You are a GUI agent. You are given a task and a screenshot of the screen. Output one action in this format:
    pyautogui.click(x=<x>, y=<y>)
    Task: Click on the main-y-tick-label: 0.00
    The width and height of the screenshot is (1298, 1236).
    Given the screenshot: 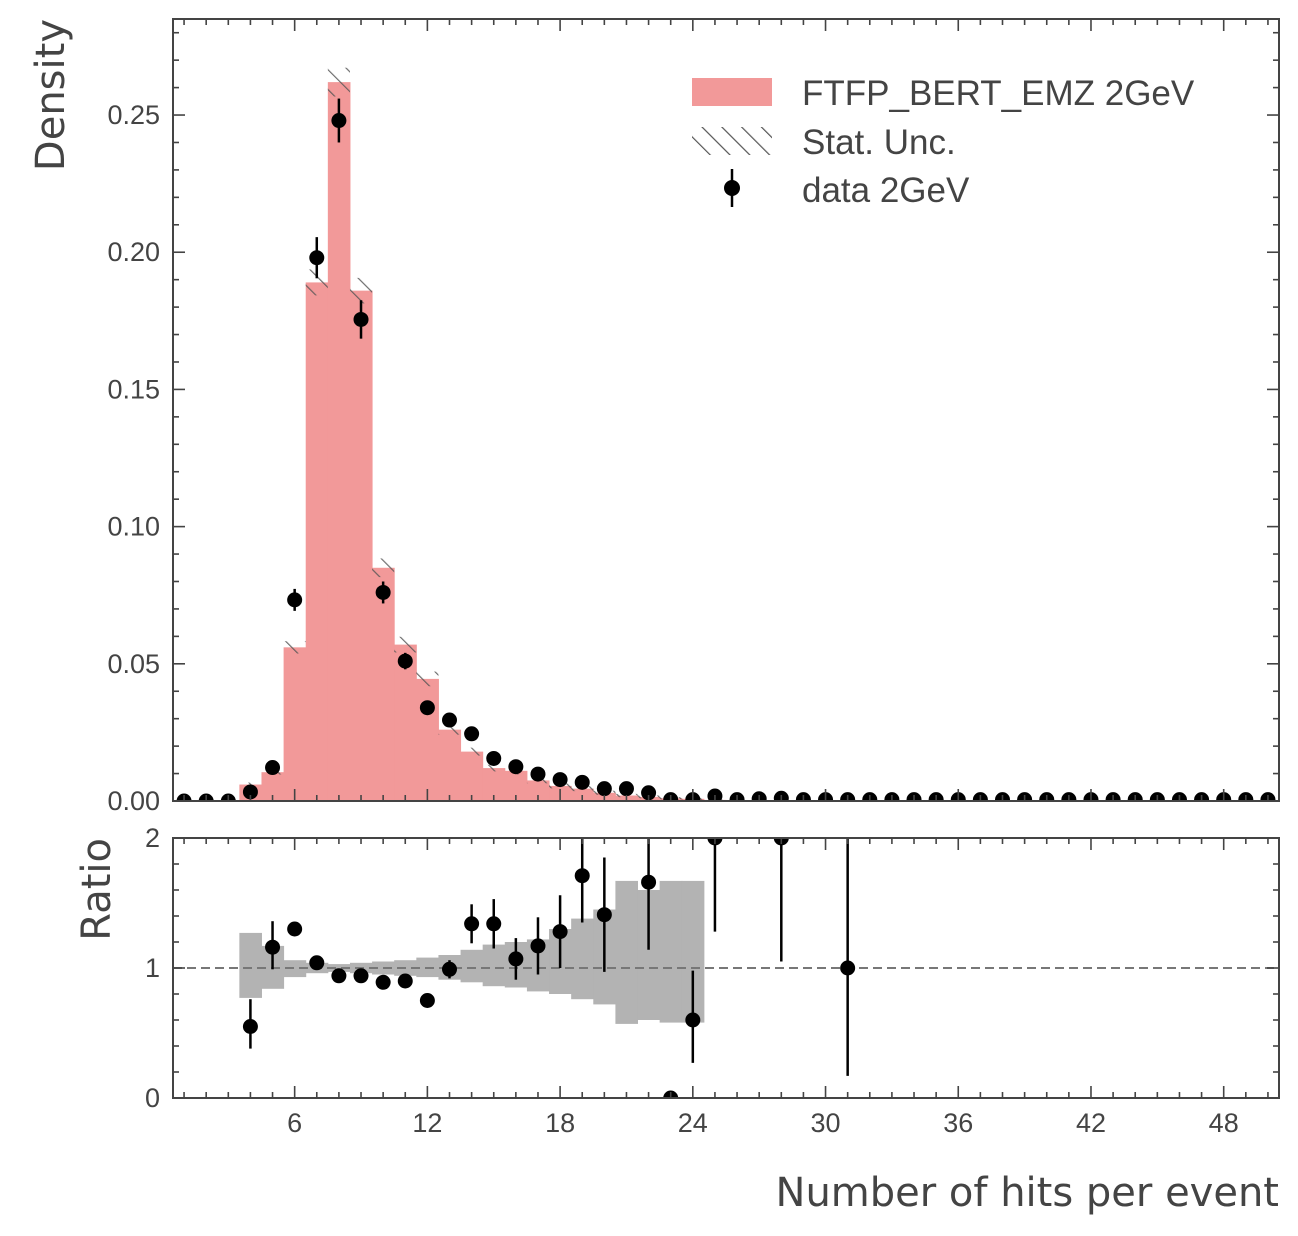 What is the action you would take?
    pyautogui.click(x=133, y=801)
    